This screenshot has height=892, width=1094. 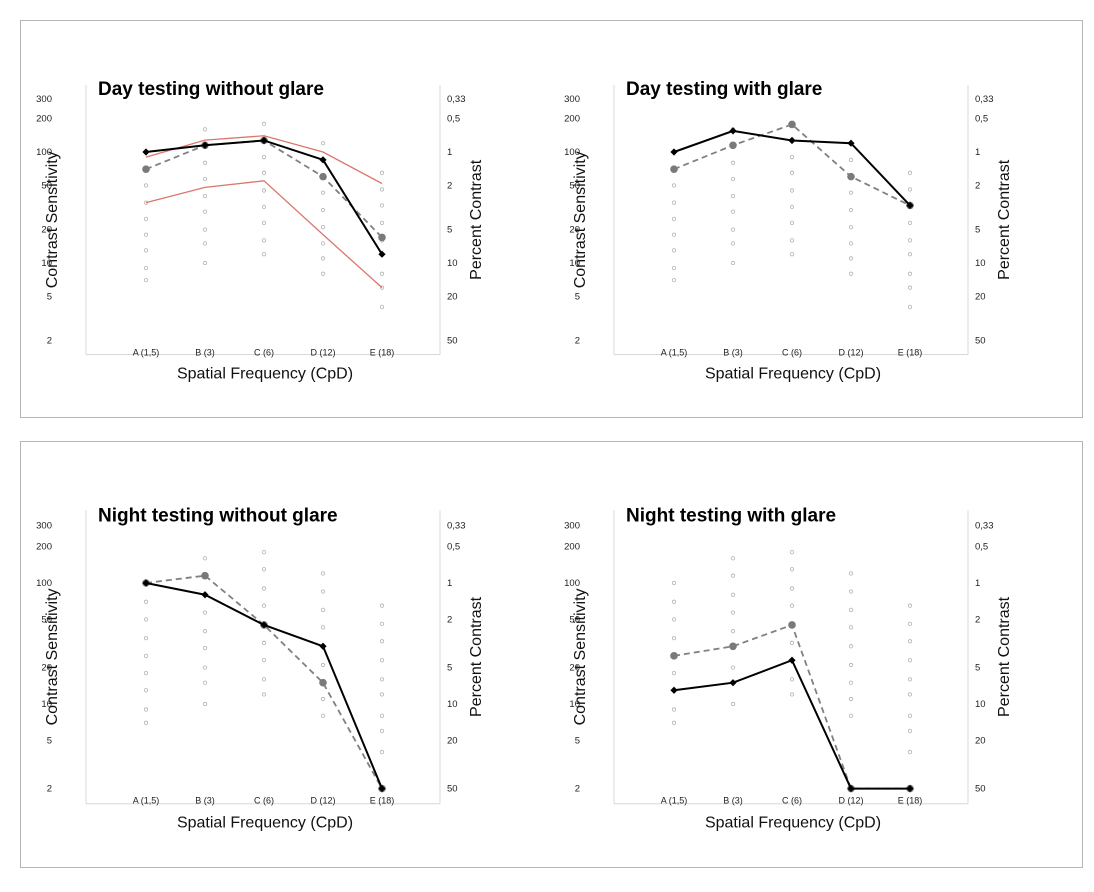 I want to click on series-line-red-upper, so click(x=264, y=160).